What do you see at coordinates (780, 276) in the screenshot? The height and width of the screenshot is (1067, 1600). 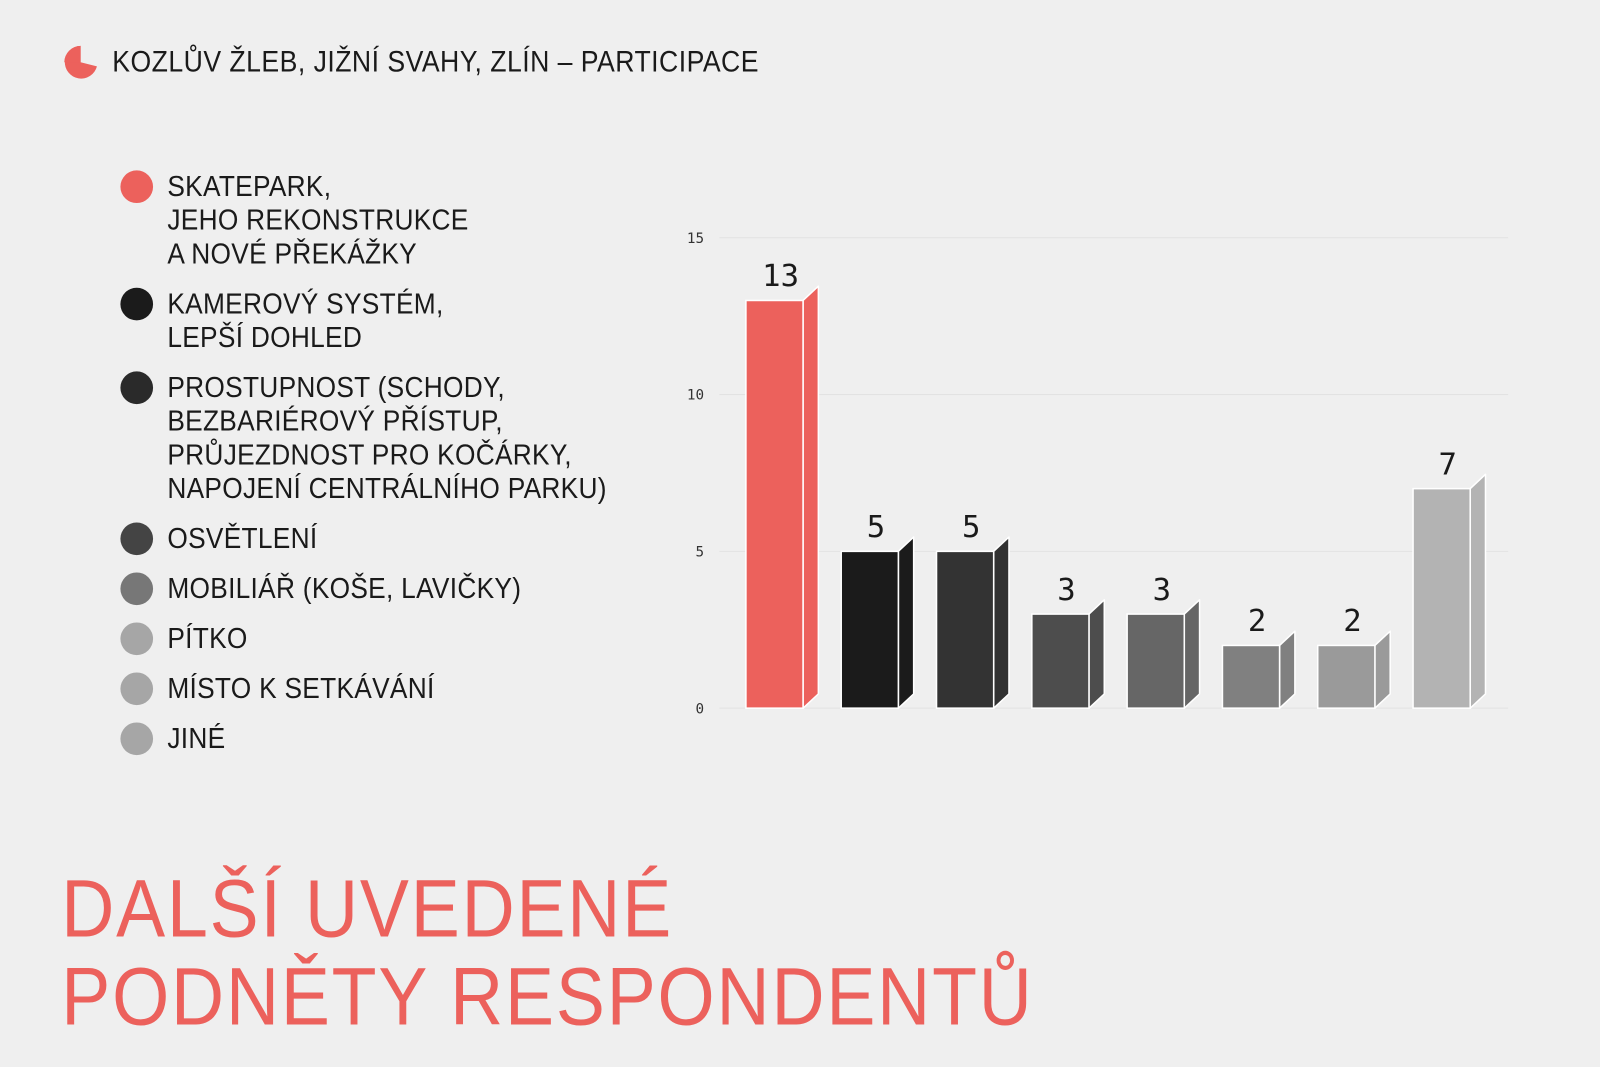 I see `bar-value-label: 13` at bounding box center [780, 276].